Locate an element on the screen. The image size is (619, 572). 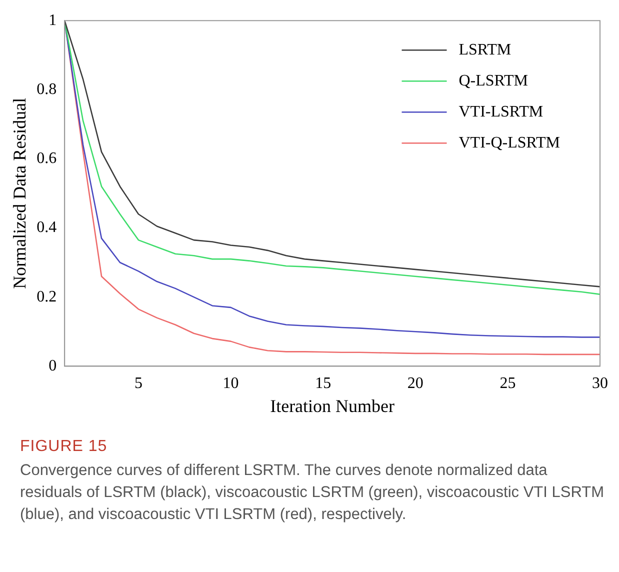
y-tick-label: 1 is located at coordinates (52, 20).